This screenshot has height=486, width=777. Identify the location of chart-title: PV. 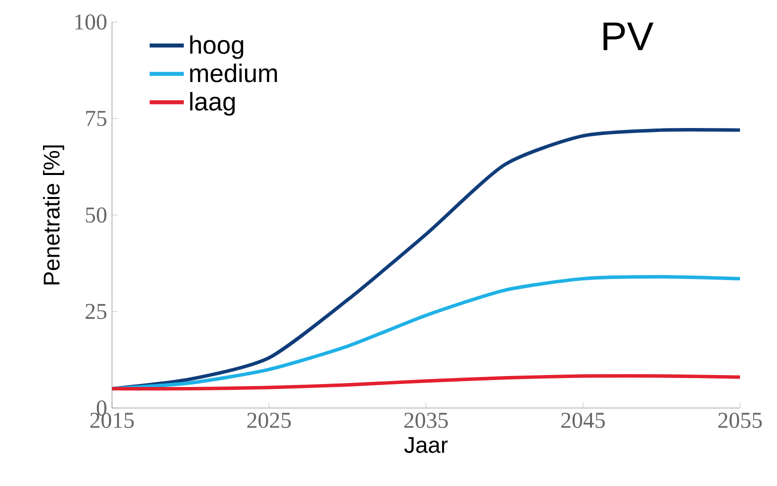
(629, 36).